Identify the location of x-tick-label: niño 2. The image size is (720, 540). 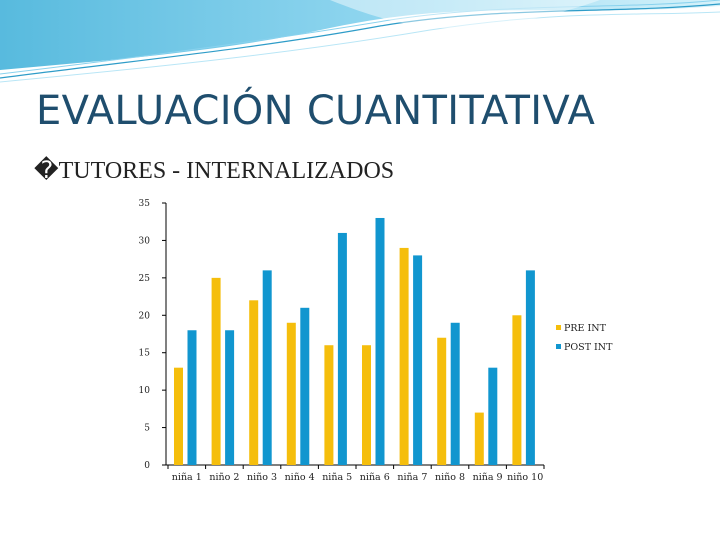
(224, 477).